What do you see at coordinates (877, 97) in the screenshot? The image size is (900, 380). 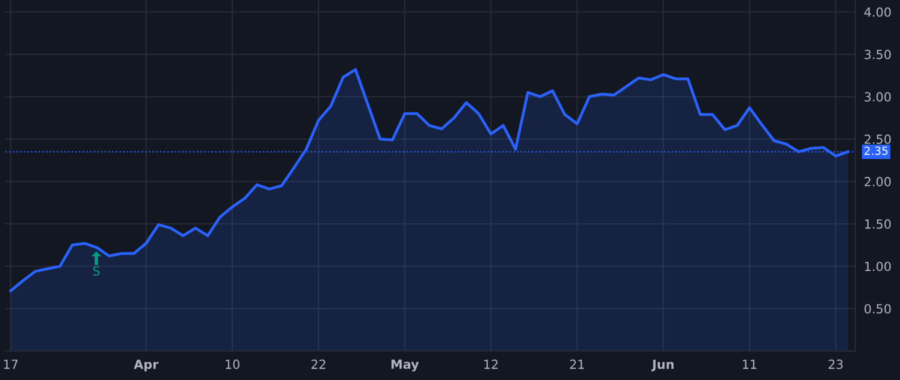 I see `y-tick-label: 3.00` at bounding box center [877, 97].